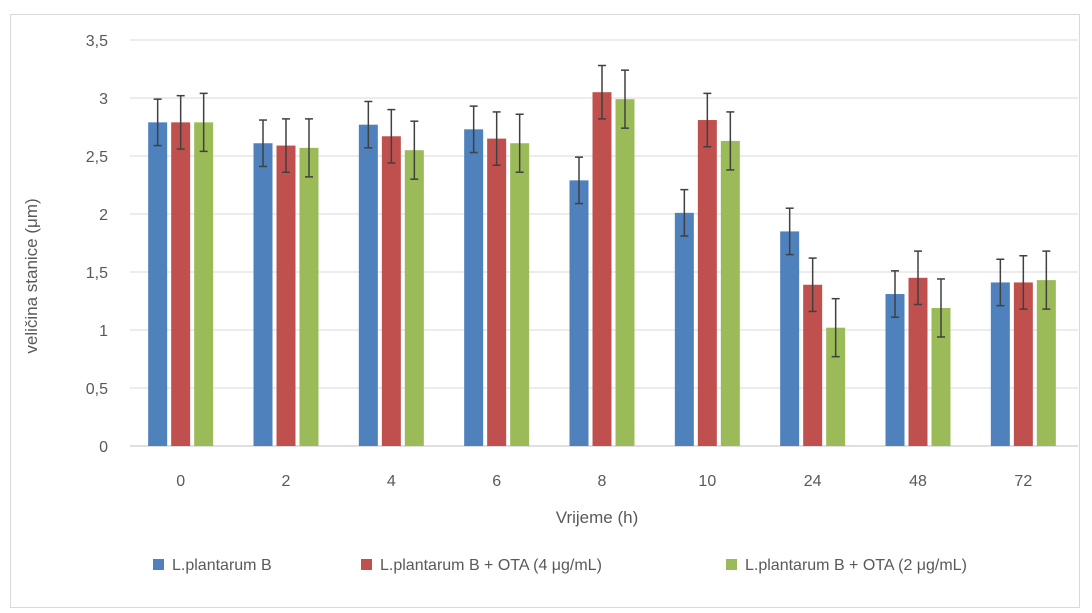 The height and width of the screenshot is (613, 1092). What do you see at coordinates (97, 389) in the screenshot?
I see `y-tick-label: 0,5` at bounding box center [97, 389].